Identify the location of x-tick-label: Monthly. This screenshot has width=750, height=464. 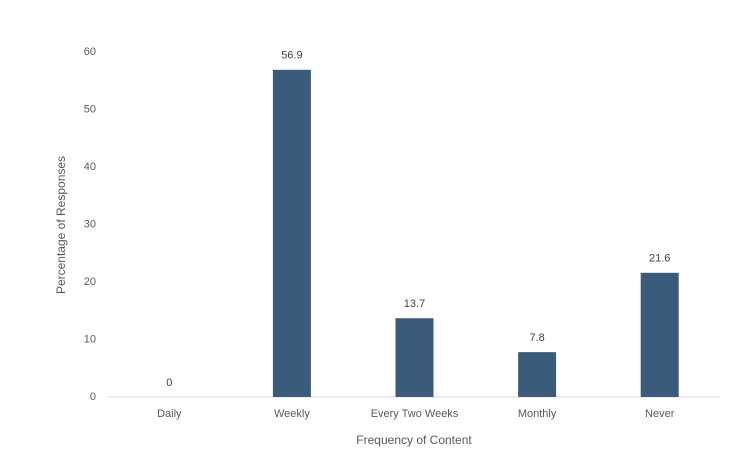
(537, 414).